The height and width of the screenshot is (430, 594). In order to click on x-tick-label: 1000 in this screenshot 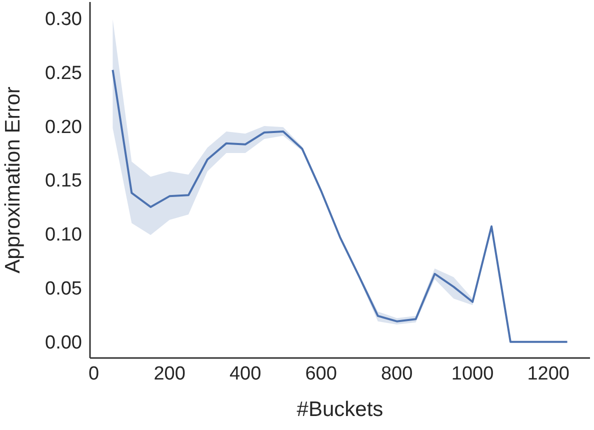, I will do `click(472, 373)`.